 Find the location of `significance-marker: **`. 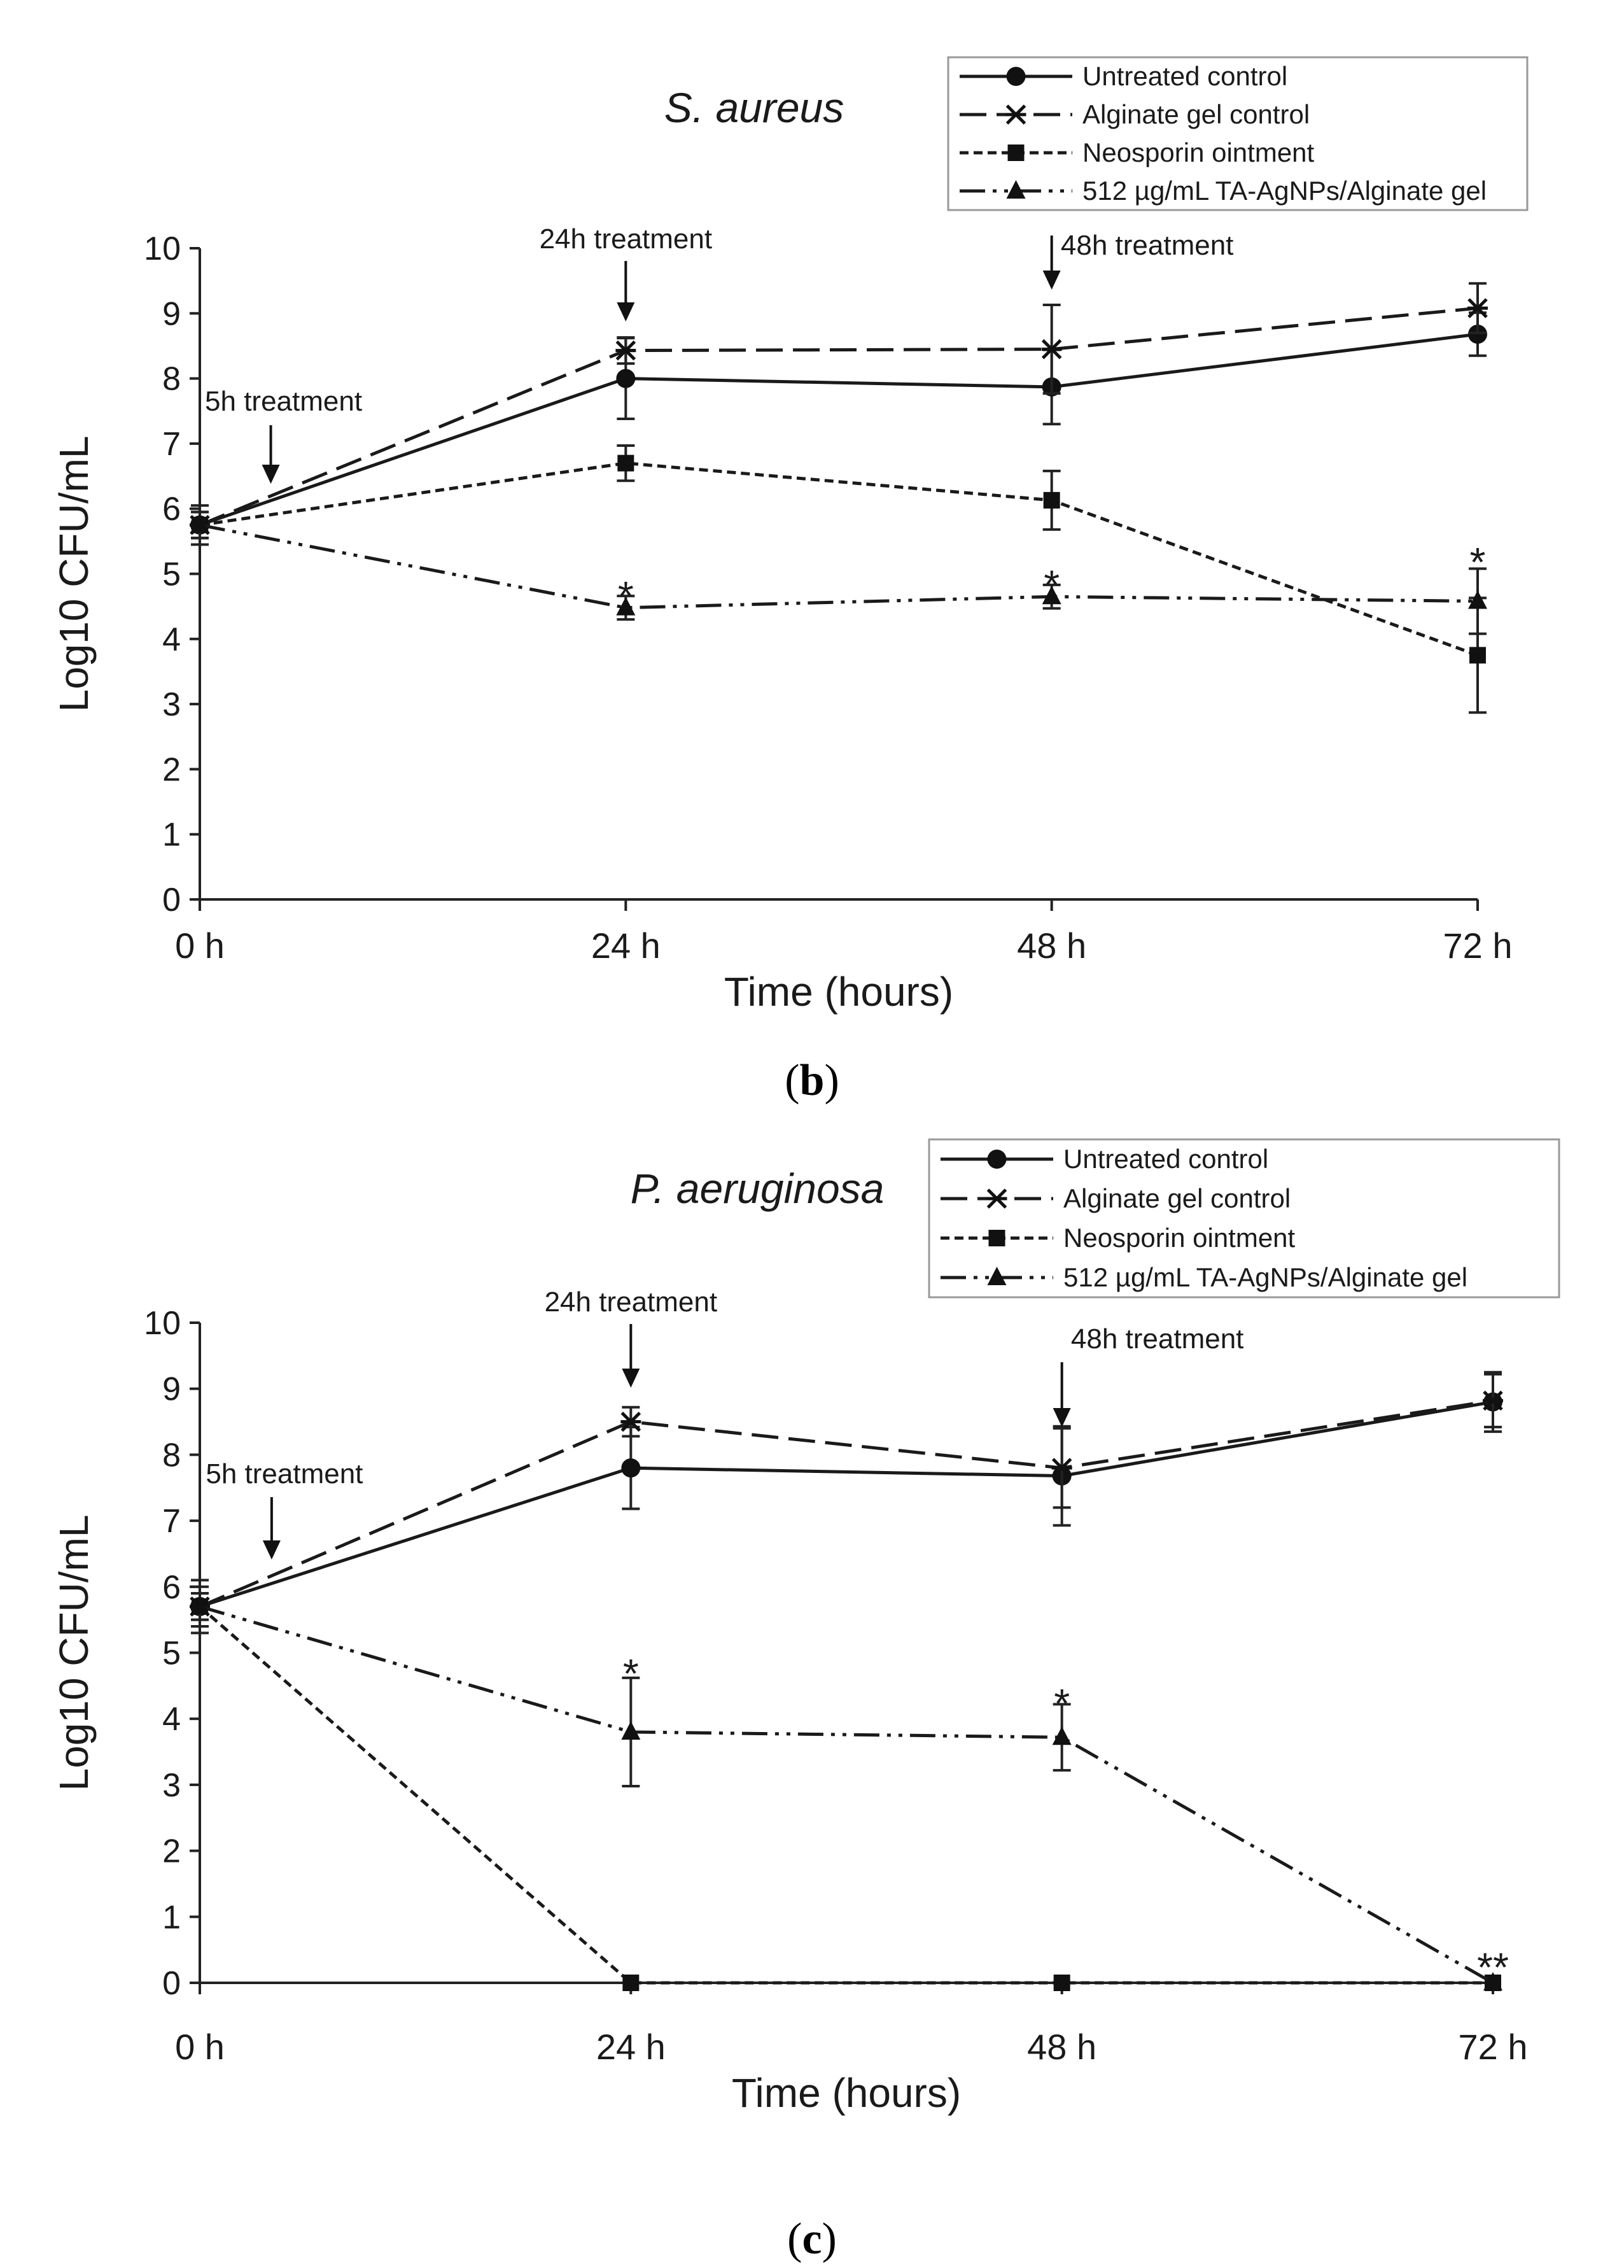

significance-marker: ** is located at coordinates (1493, 1967).